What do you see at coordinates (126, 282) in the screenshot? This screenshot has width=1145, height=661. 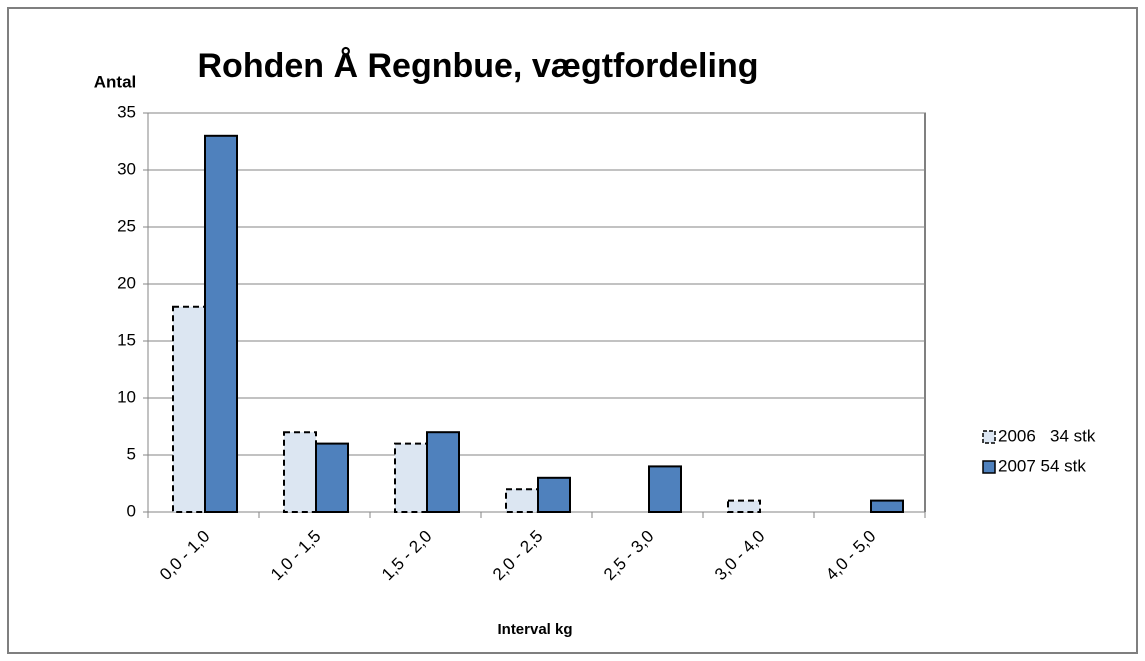 I see `y-tick-label: 20` at bounding box center [126, 282].